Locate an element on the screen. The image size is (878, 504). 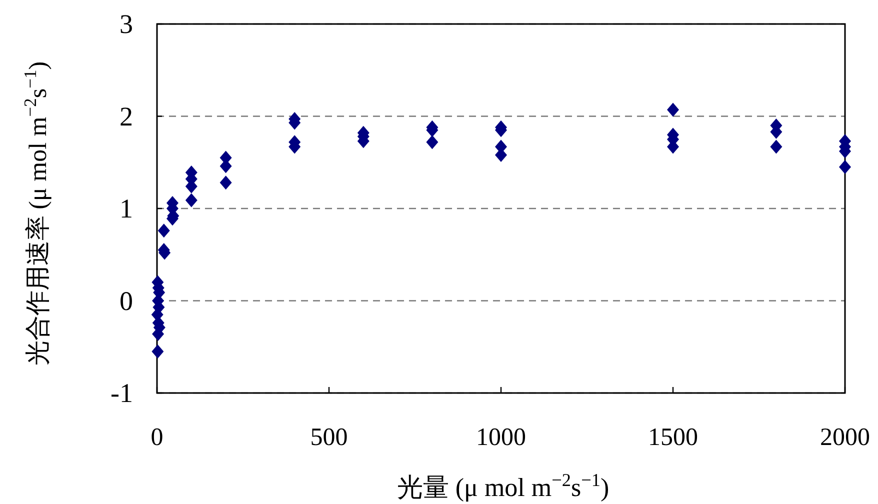
x-tick-label: 2000 is located at coordinates (845, 437).